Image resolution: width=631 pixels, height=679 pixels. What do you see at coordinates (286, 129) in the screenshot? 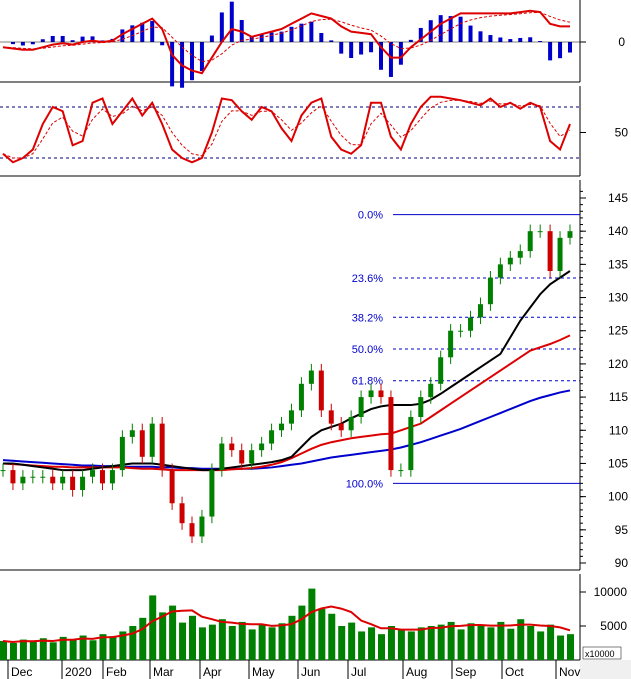
I see `stoch-k-line` at bounding box center [286, 129].